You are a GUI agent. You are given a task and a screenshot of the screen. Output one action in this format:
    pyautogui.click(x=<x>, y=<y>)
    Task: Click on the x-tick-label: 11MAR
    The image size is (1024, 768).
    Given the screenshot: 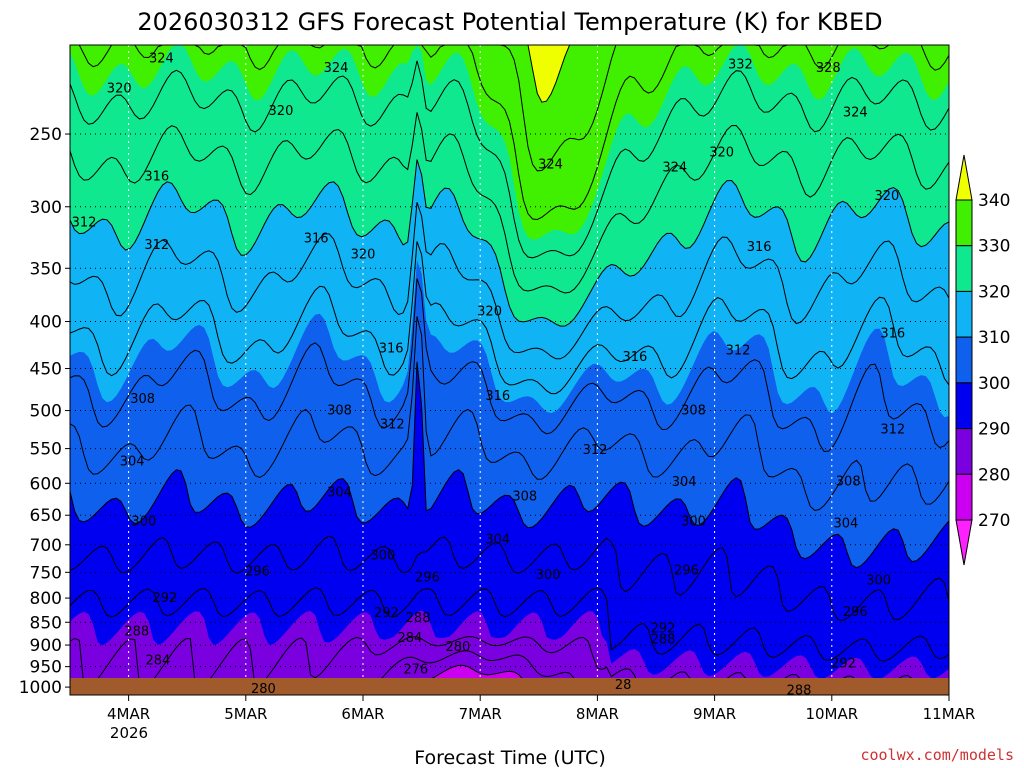 What is the action you would take?
    pyautogui.click(x=949, y=714)
    